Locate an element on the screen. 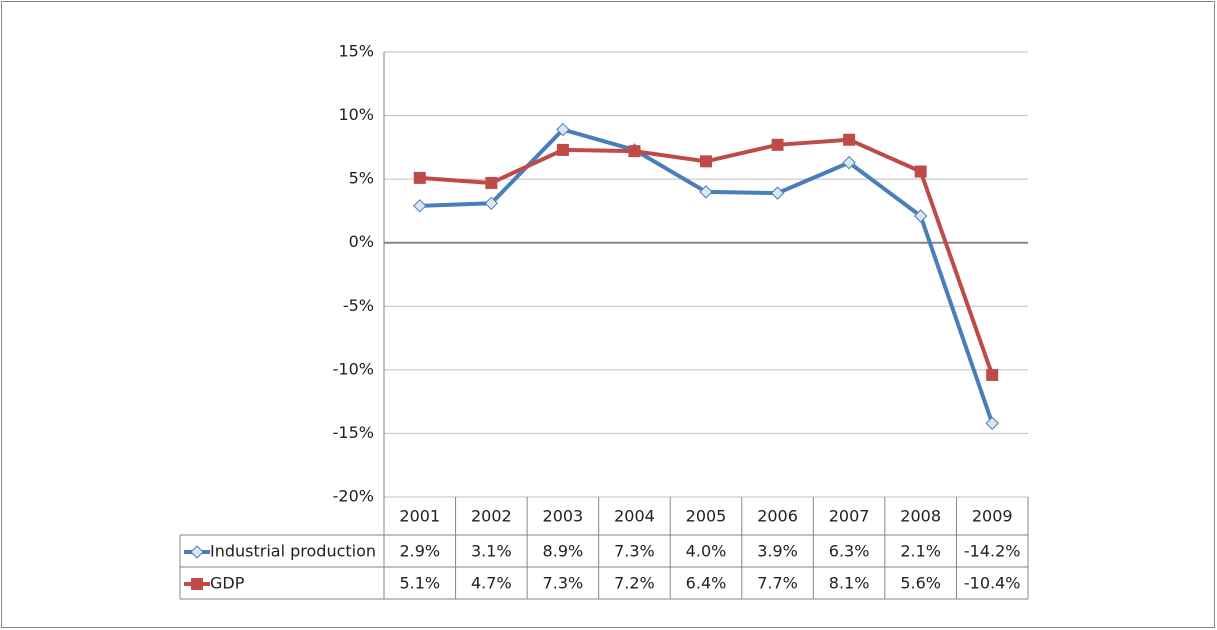 This screenshot has height=630, width=1217. x-tick-label: 2005 is located at coordinates (706, 516).